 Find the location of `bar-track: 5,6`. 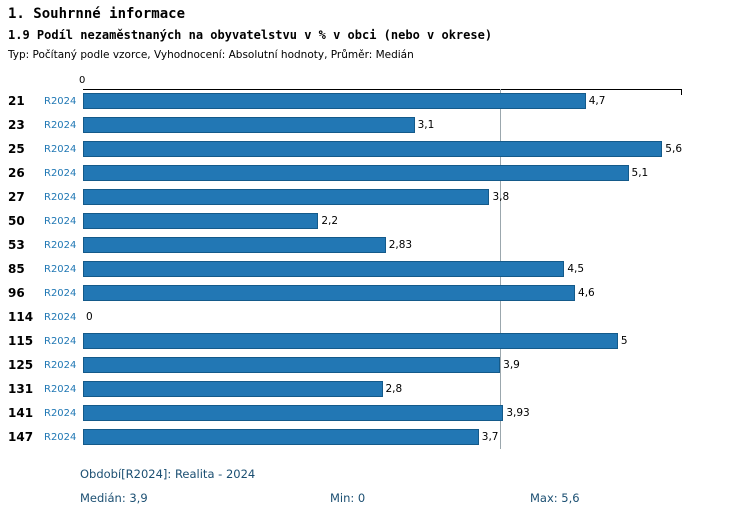

bar-track: 5,6 is located at coordinates (382, 149).